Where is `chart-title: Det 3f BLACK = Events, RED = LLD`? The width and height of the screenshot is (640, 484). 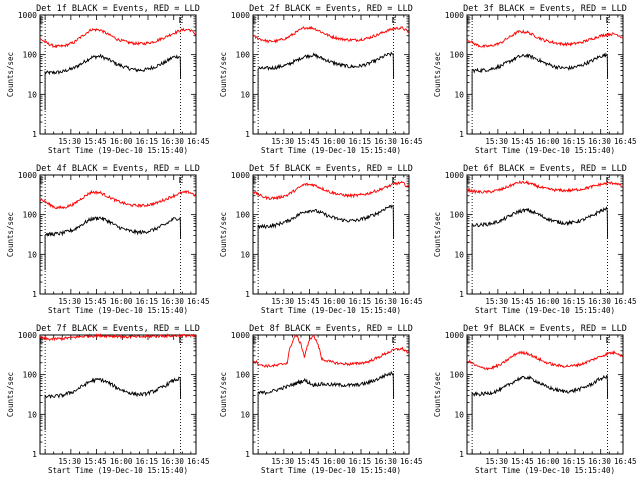
chart-title: Det 3f BLACK = Events, RED = LLD is located at coordinates (545, 9).